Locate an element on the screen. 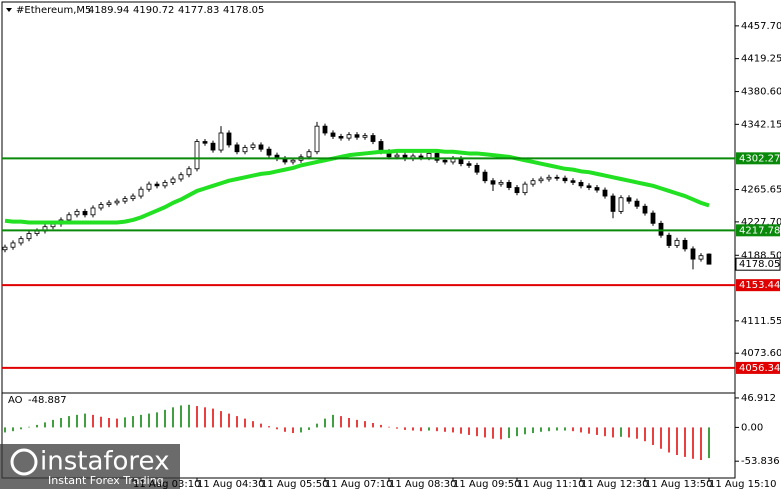 The image size is (781, 489). price-label: 4178.05 is located at coordinates (759, 264).